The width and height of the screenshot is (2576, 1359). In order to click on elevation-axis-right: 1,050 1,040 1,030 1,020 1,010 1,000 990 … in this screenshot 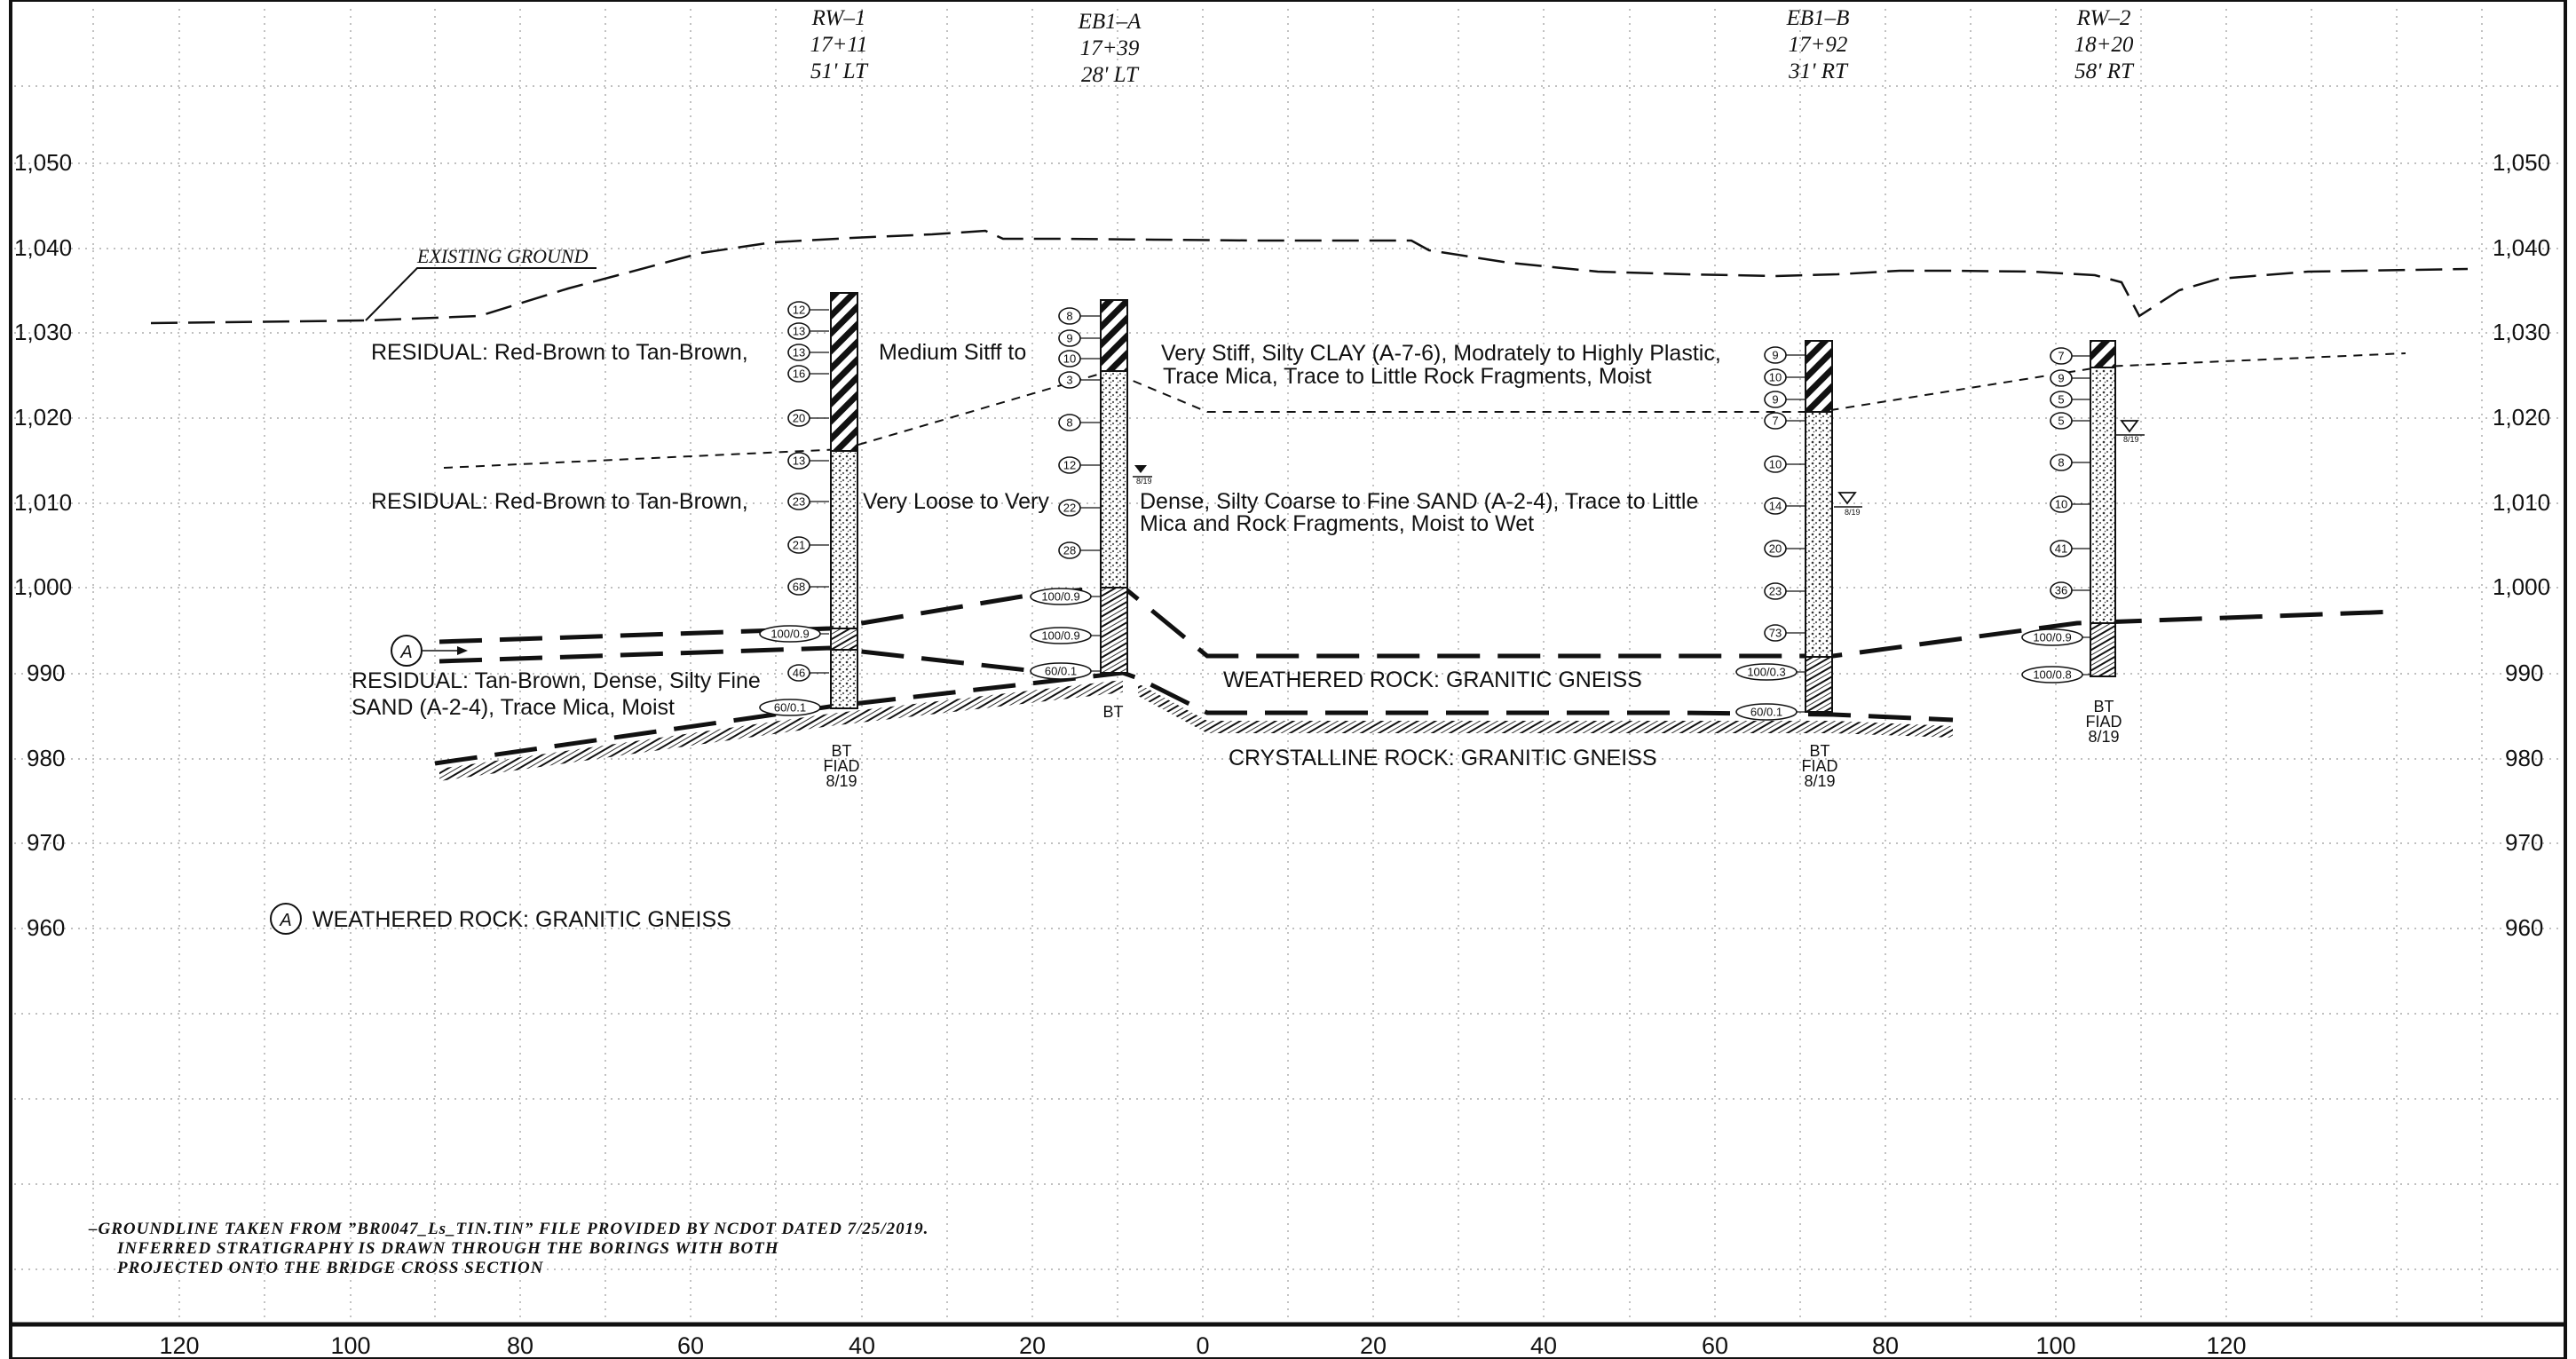, I will do `click(2521, 545)`.